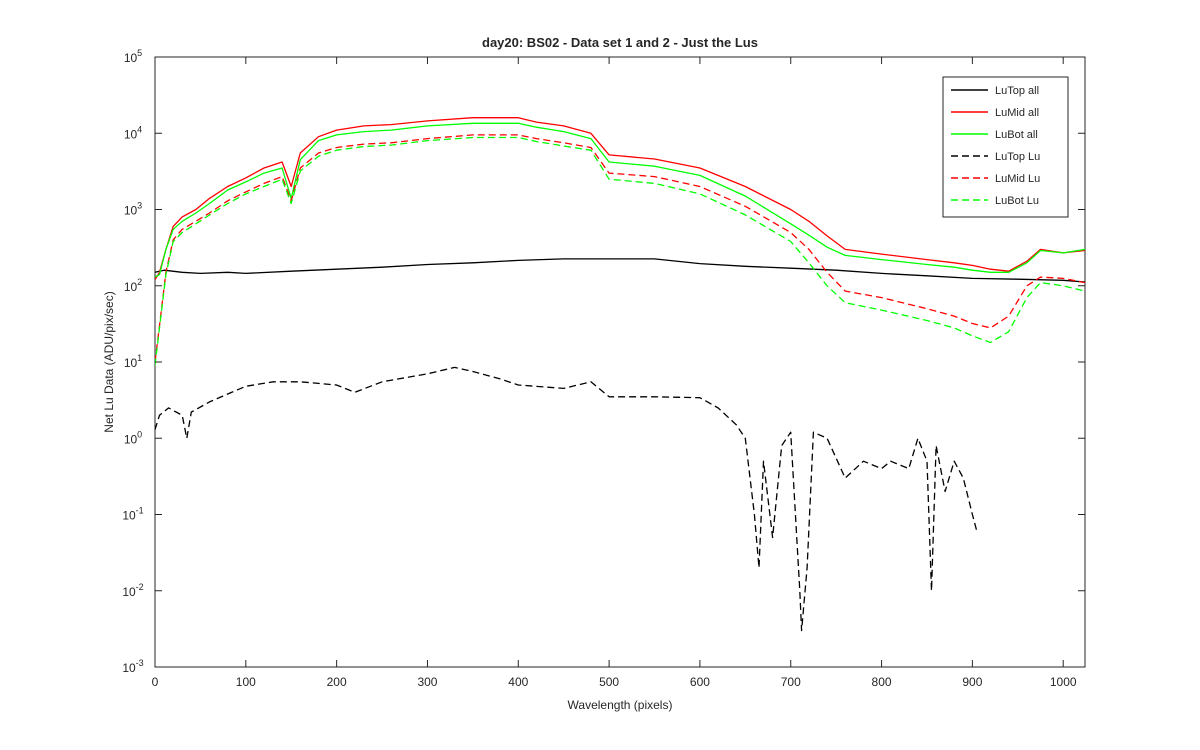 The height and width of the screenshot is (750, 1200). What do you see at coordinates (1017, 157) in the screenshot?
I see `legend-label: LuTop Lu` at bounding box center [1017, 157].